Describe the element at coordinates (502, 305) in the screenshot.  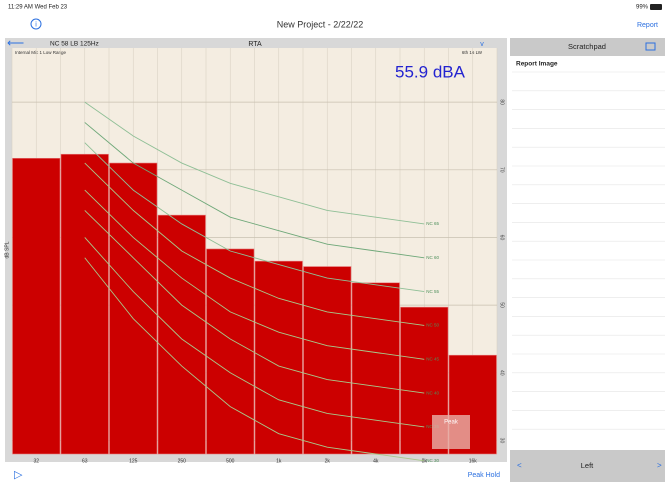
I see `y-tick-label: 50` at that location.